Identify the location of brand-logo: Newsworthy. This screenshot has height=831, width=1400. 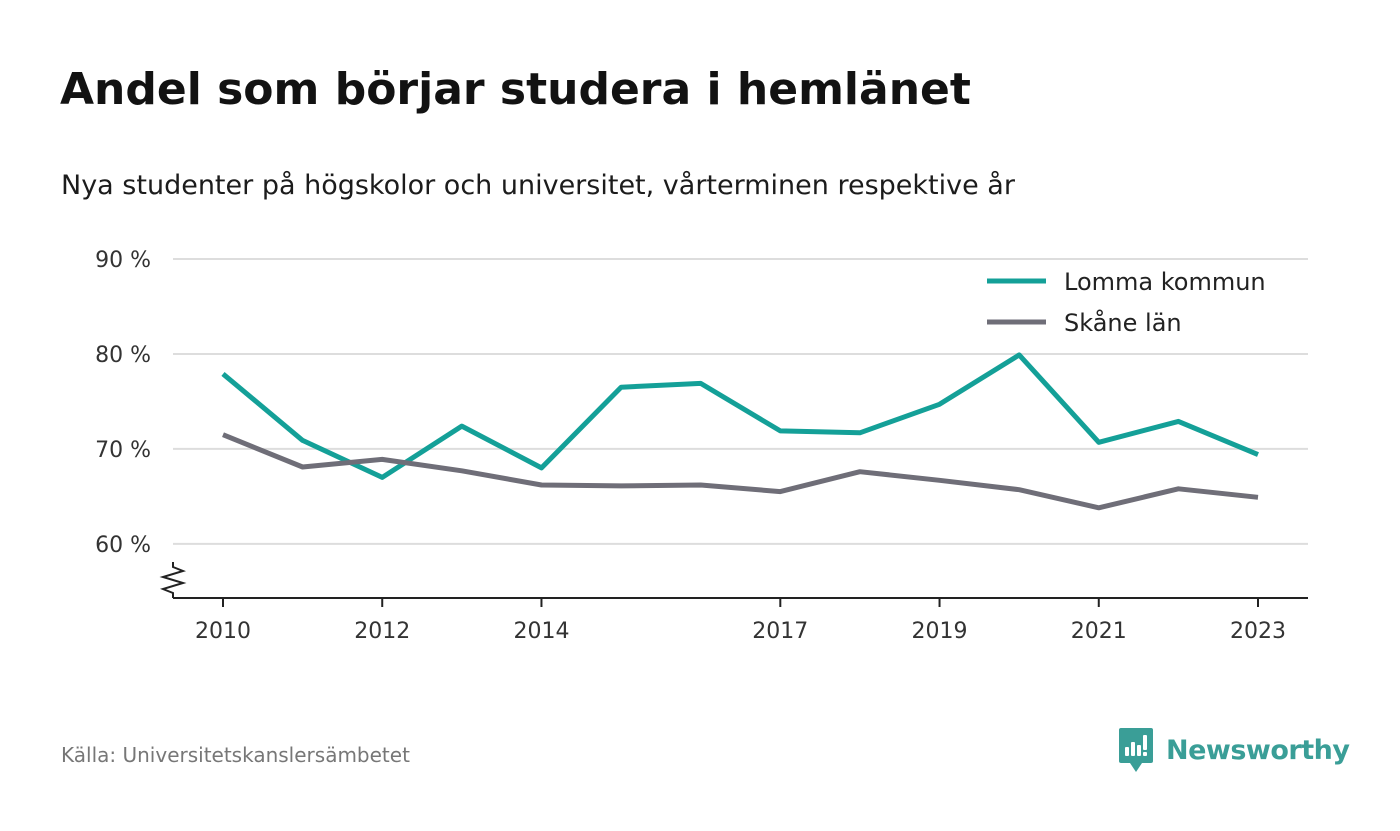
(1234, 750).